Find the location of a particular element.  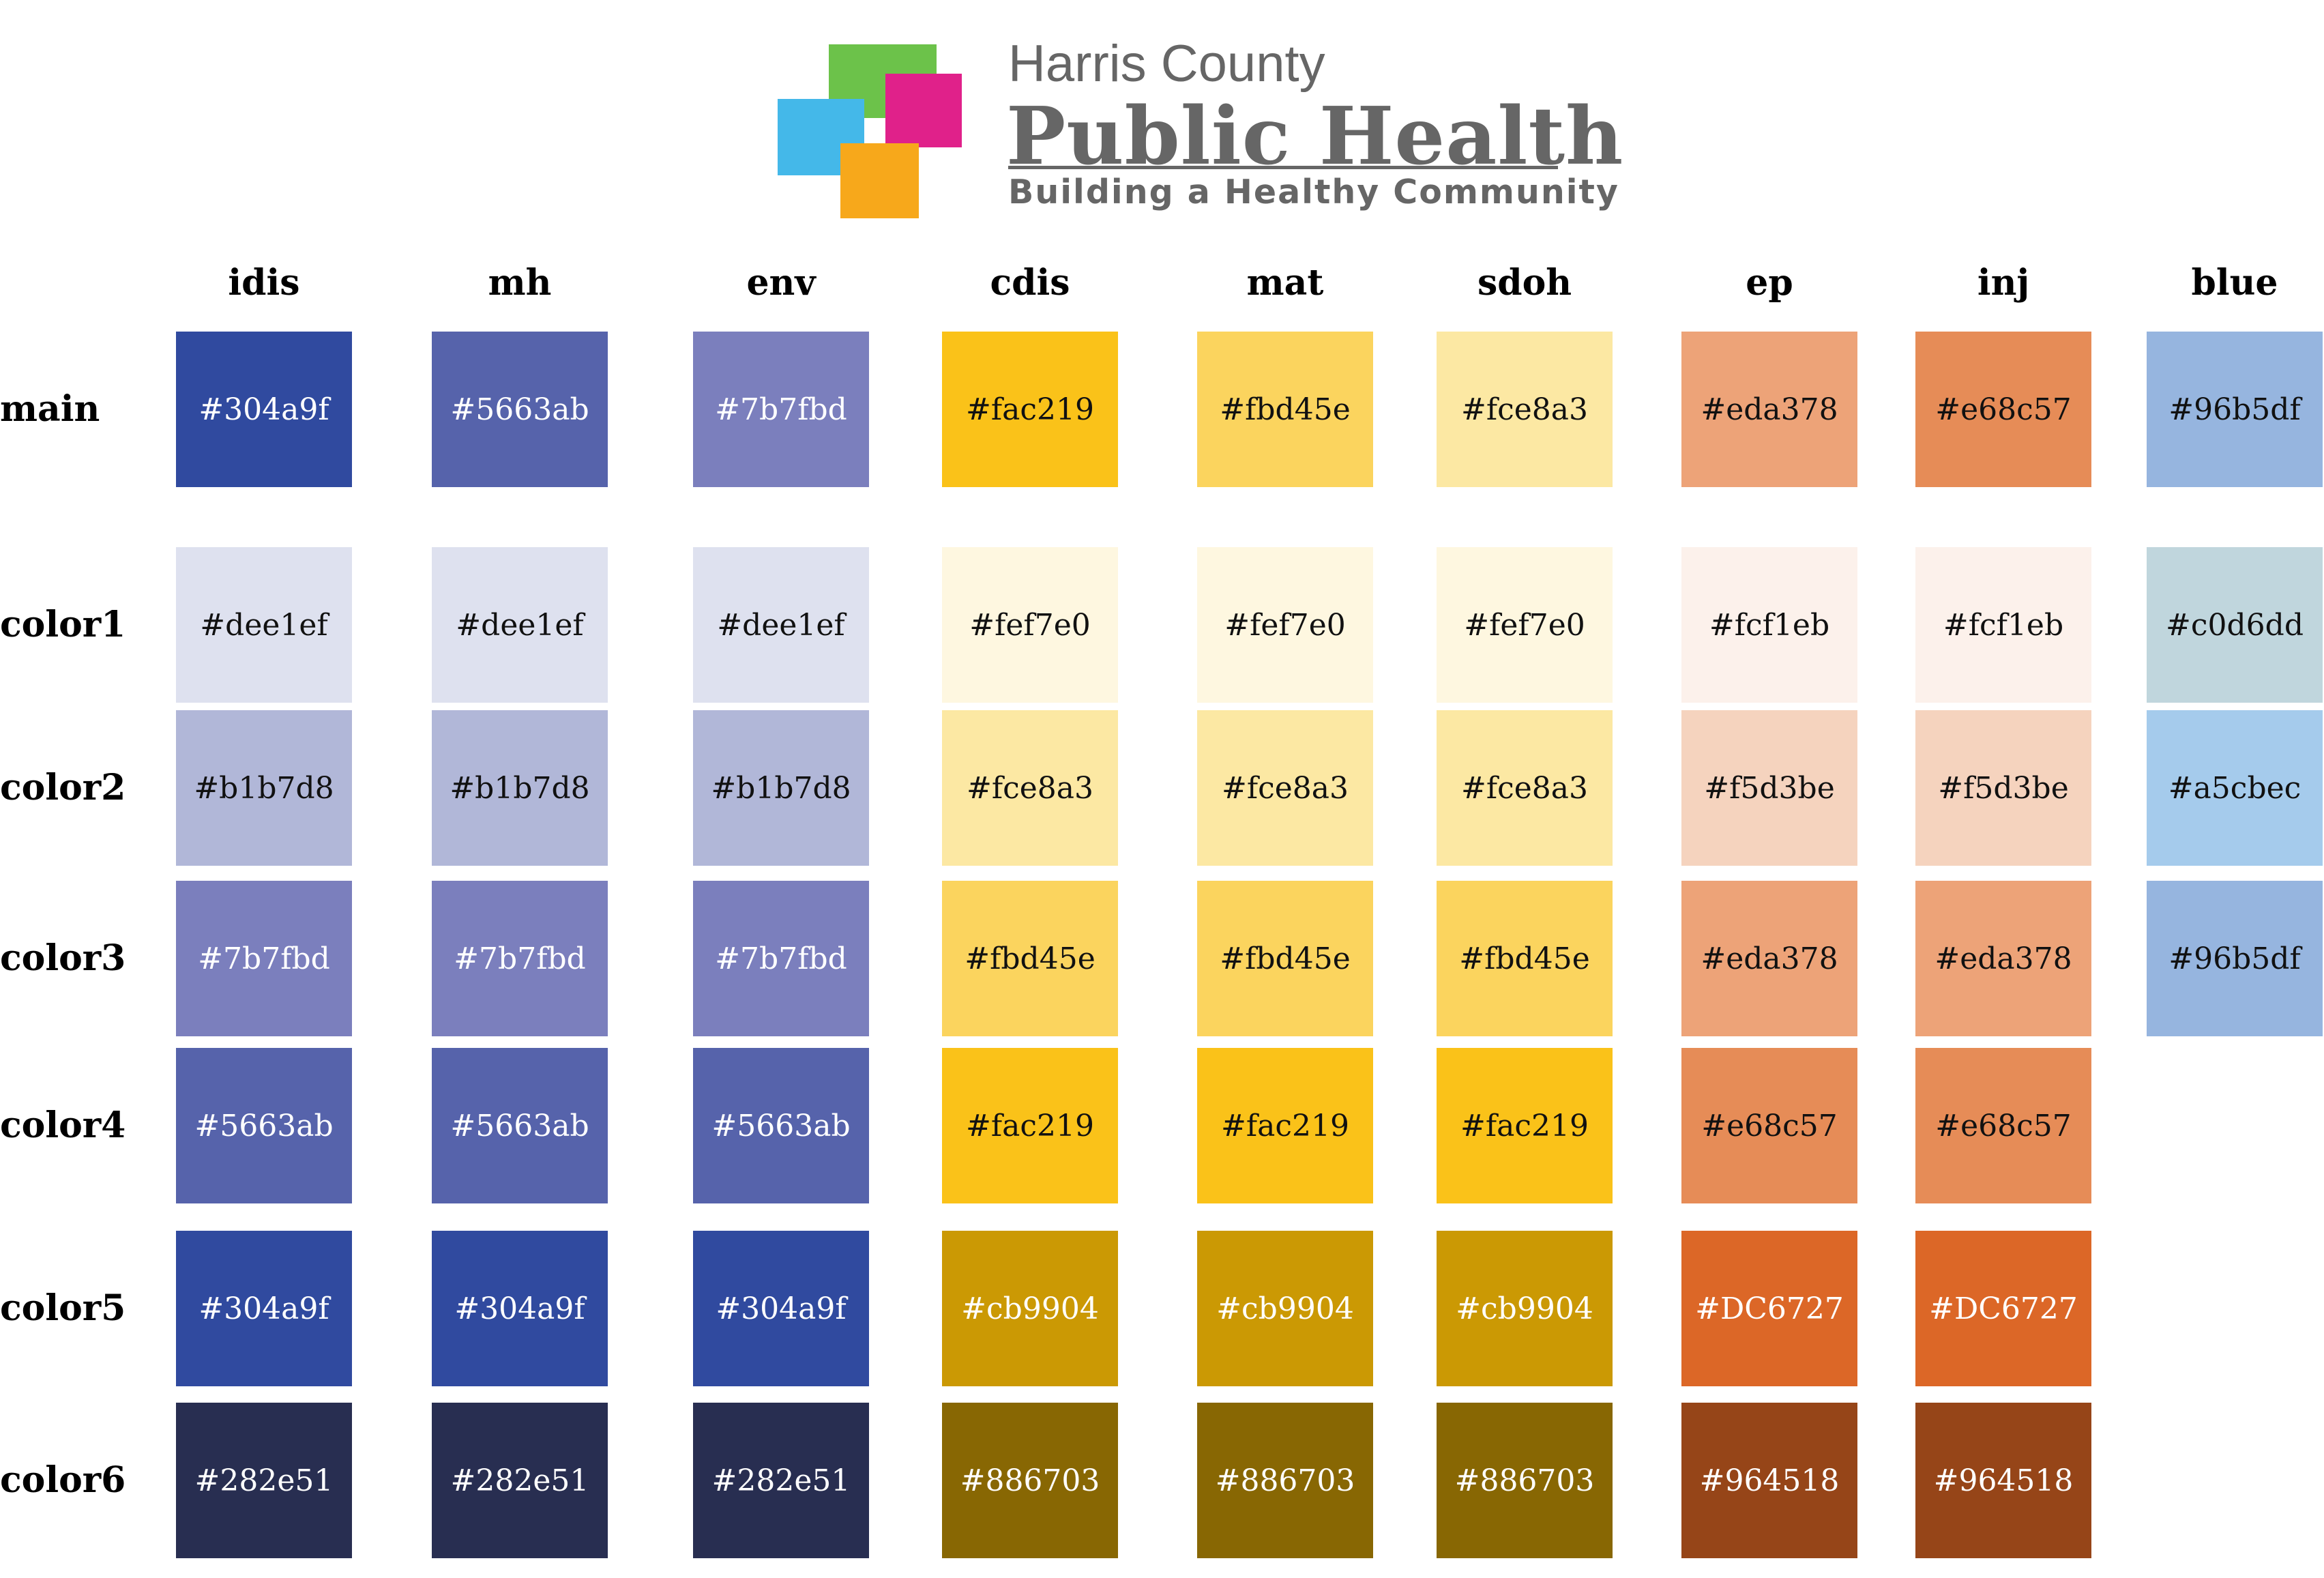

swatch-inj-color6: #964518 is located at coordinates (2003, 1480).